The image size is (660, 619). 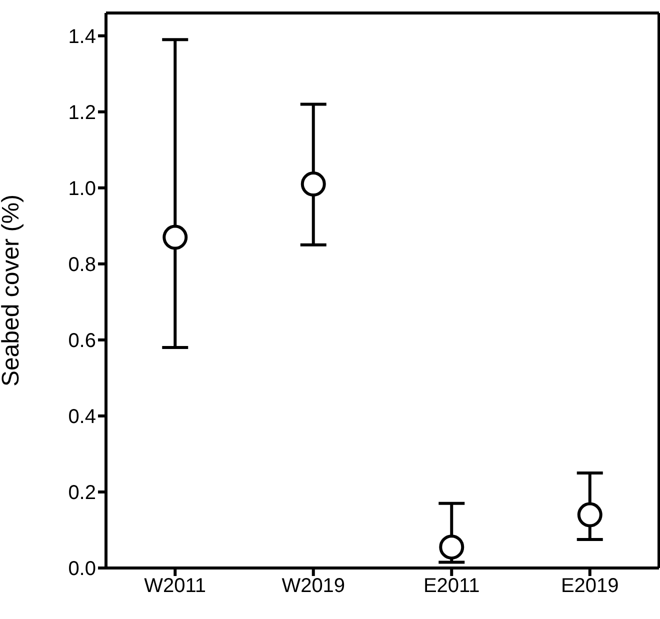 What do you see at coordinates (451, 586) in the screenshot?
I see `x-tick-label: E2011` at bounding box center [451, 586].